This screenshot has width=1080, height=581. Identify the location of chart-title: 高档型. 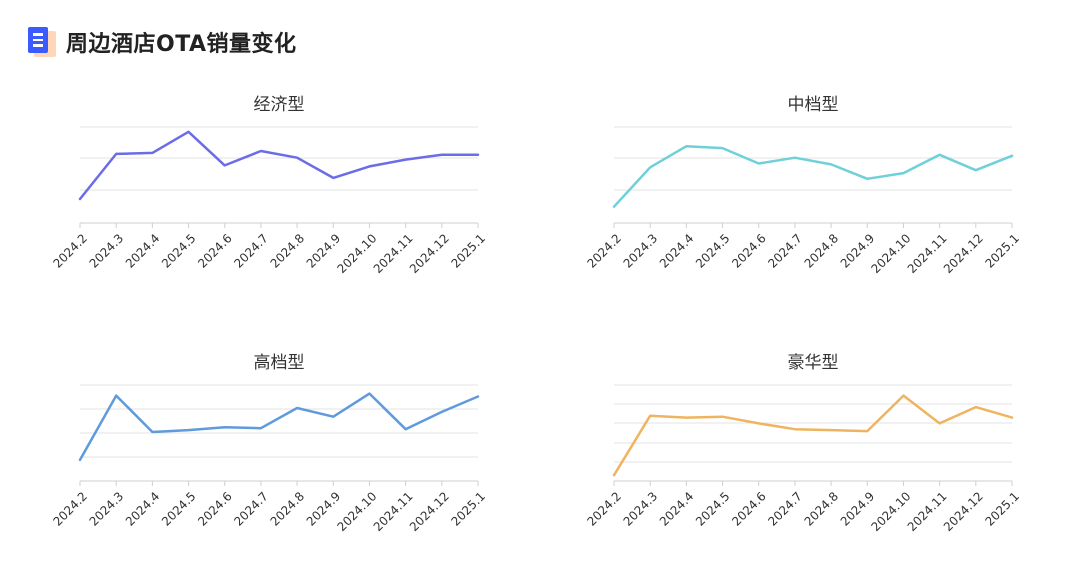
(279, 363).